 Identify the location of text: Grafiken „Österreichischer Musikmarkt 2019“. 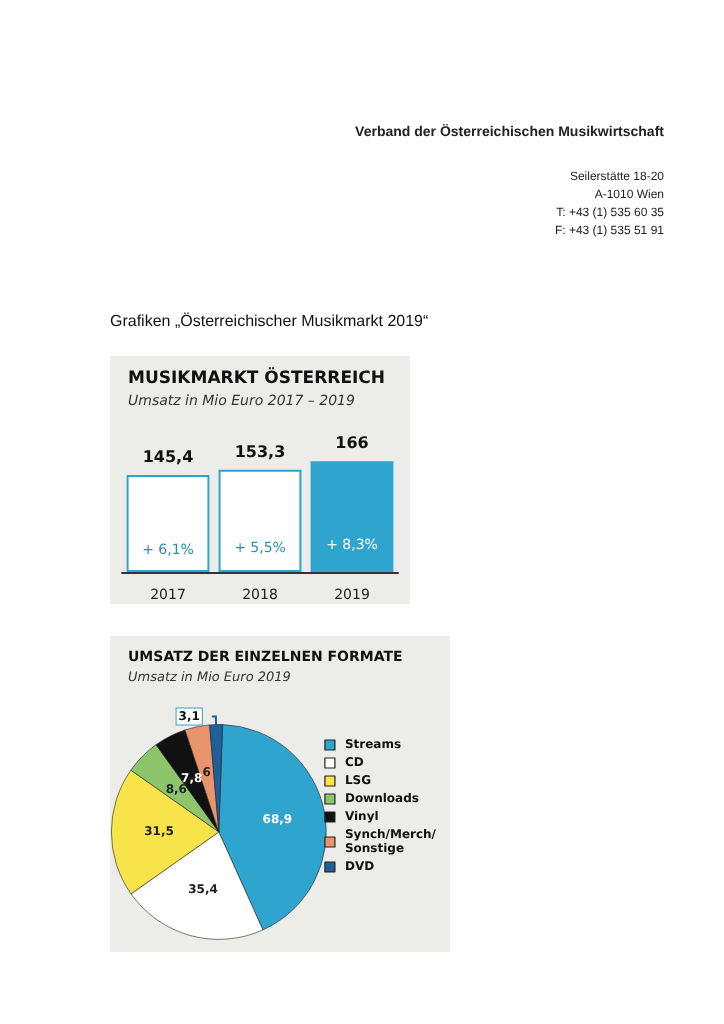
(269, 321).